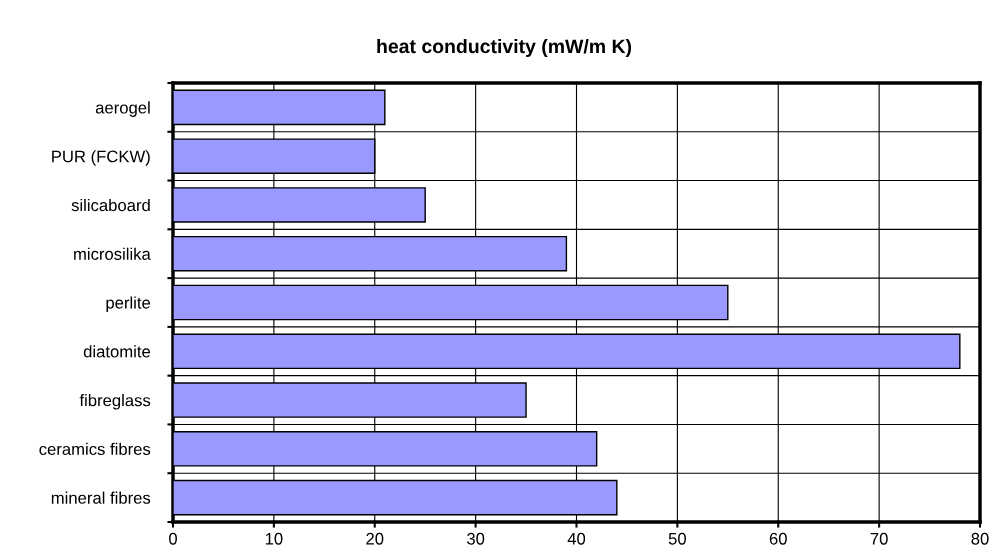 This screenshot has width=1008, height=546. I want to click on y-tick-label: perlite, so click(128, 304).